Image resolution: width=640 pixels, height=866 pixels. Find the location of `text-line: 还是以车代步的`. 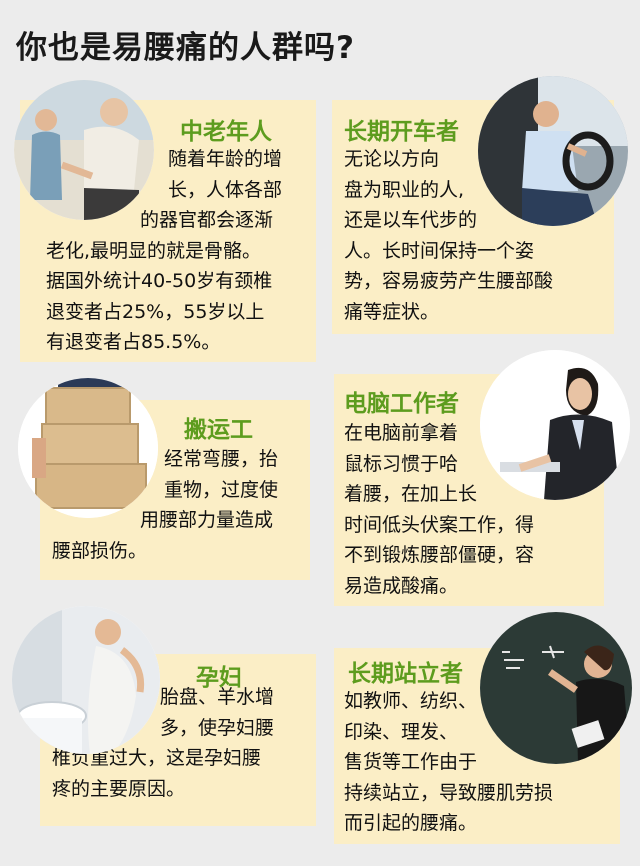

text-line: 还是以车代步的 is located at coordinates (411, 220).